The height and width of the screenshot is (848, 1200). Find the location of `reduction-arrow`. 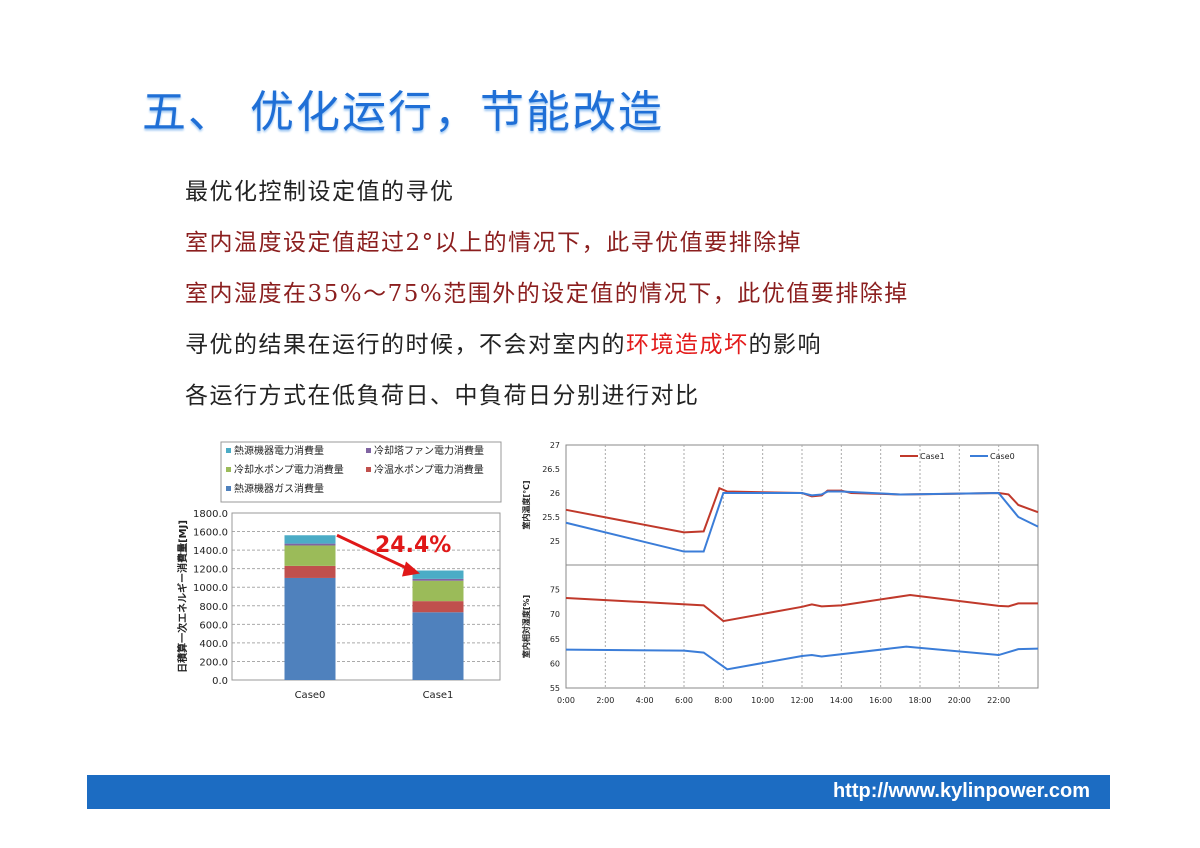

reduction-arrow is located at coordinates (376, 553).